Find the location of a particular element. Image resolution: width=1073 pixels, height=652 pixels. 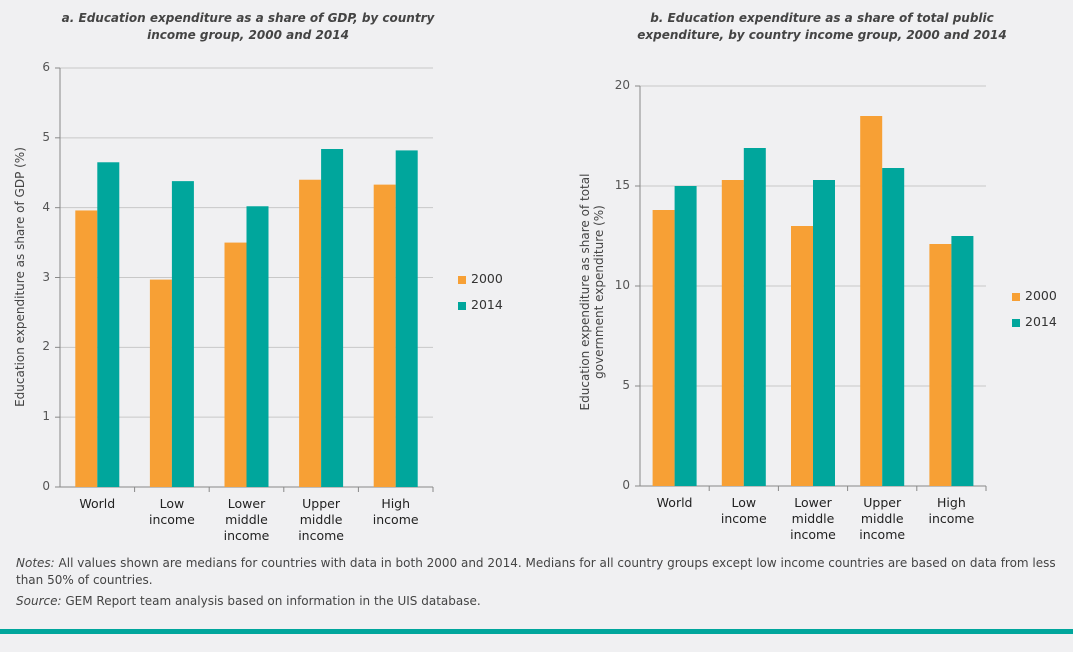

y-tick-label: 6 is located at coordinates (46, 67).